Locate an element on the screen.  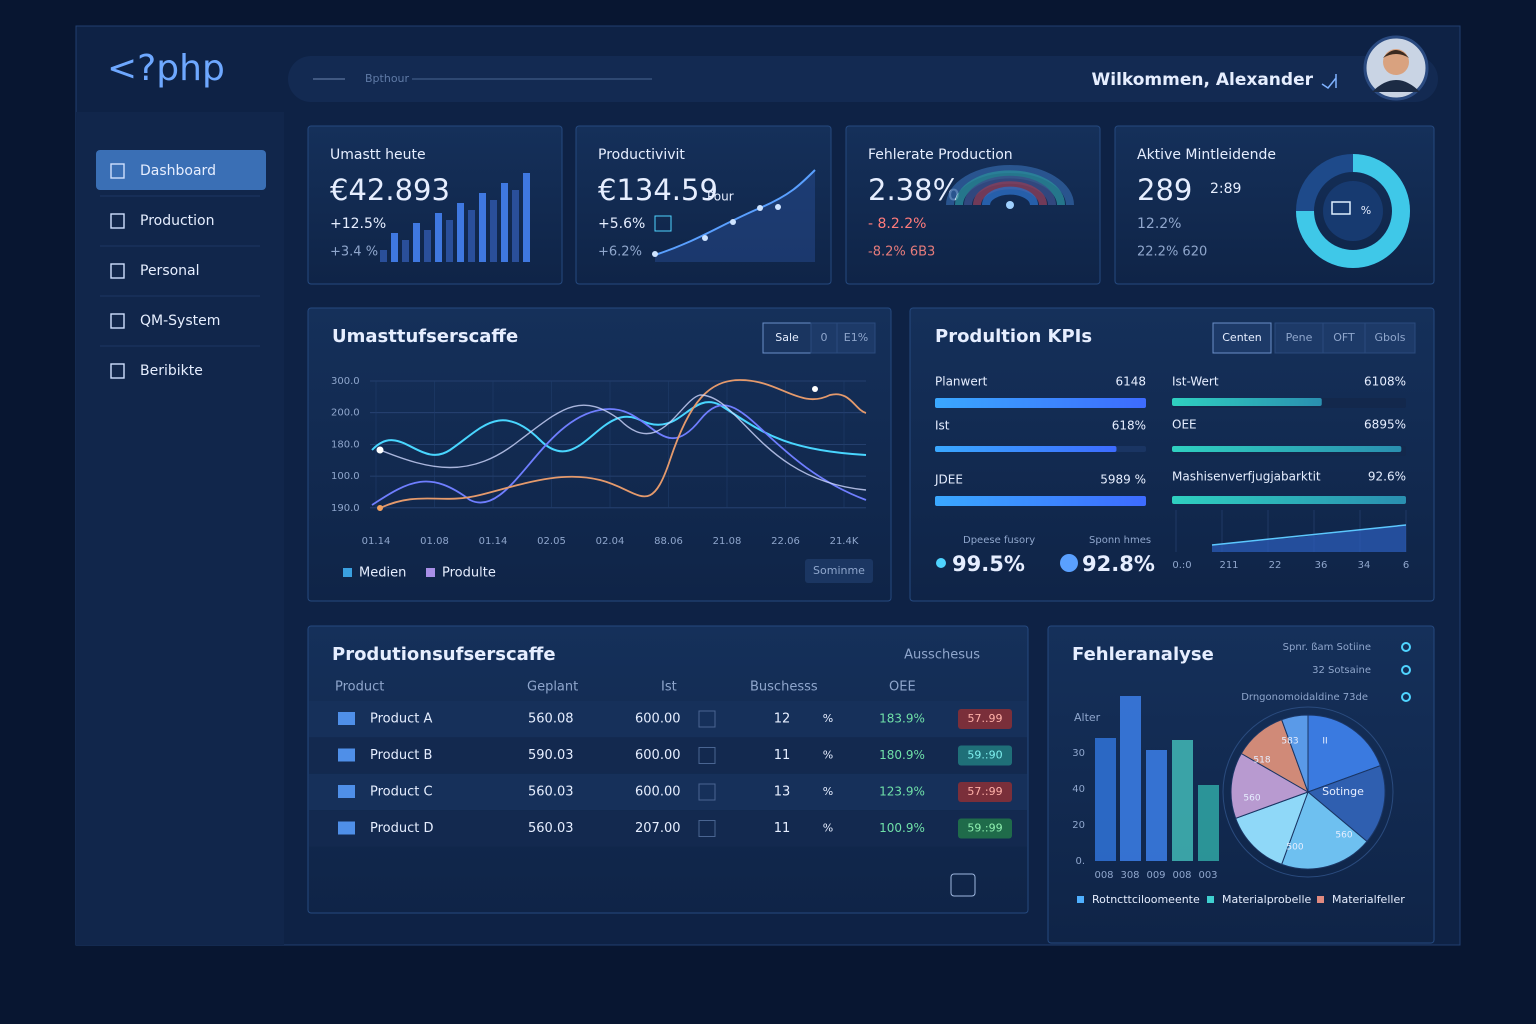
avatar-body is located at coordinates (1396, 86).